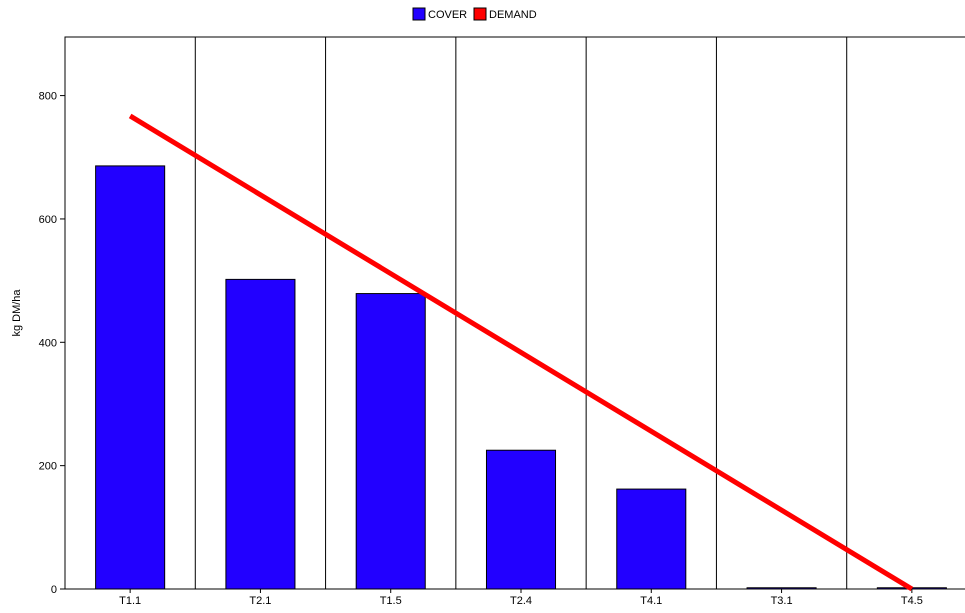 The height and width of the screenshot is (613, 965). What do you see at coordinates (260, 434) in the screenshot?
I see `bar-cover-T2.1` at bounding box center [260, 434].